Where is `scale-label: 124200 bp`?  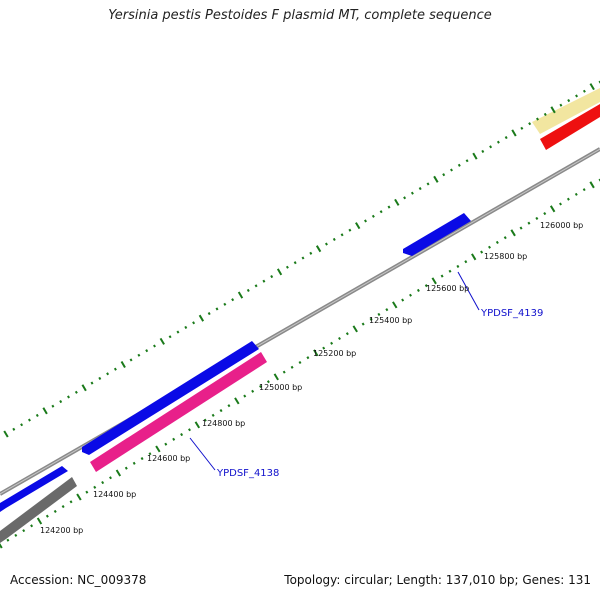 scale-label: 124200 bp is located at coordinates (61, 530).